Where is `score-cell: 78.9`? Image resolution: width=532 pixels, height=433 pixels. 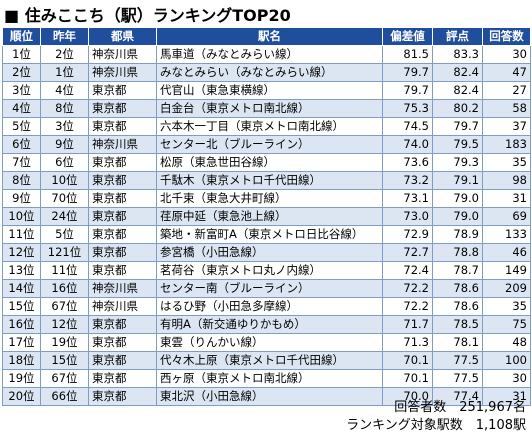 score-cell: 78.9 is located at coordinates (457, 234).